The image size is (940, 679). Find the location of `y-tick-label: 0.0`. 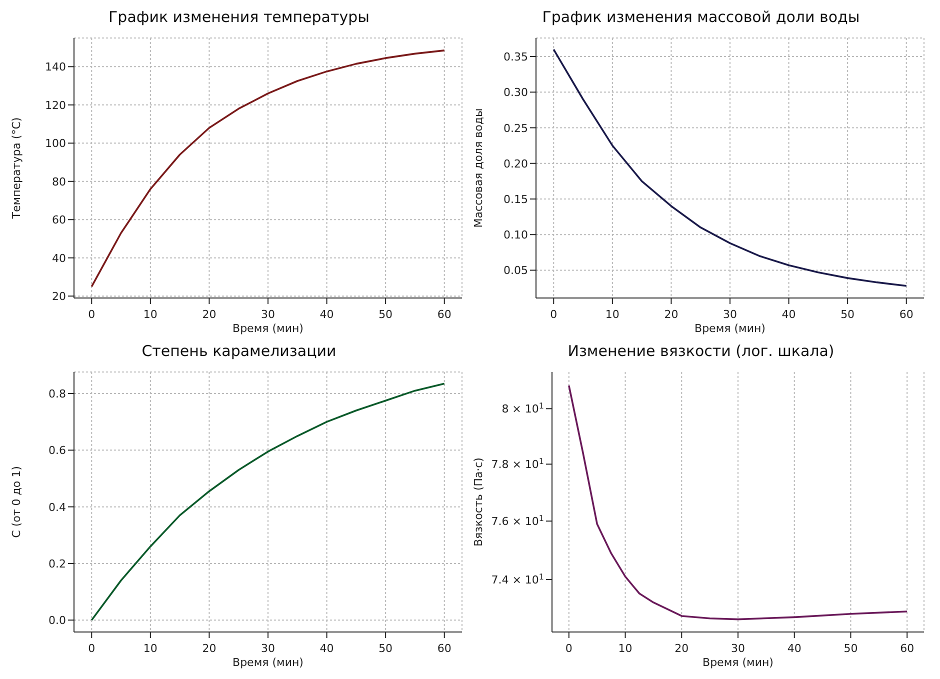

y-tick-label: 0.0 is located at coordinates (57, 621).